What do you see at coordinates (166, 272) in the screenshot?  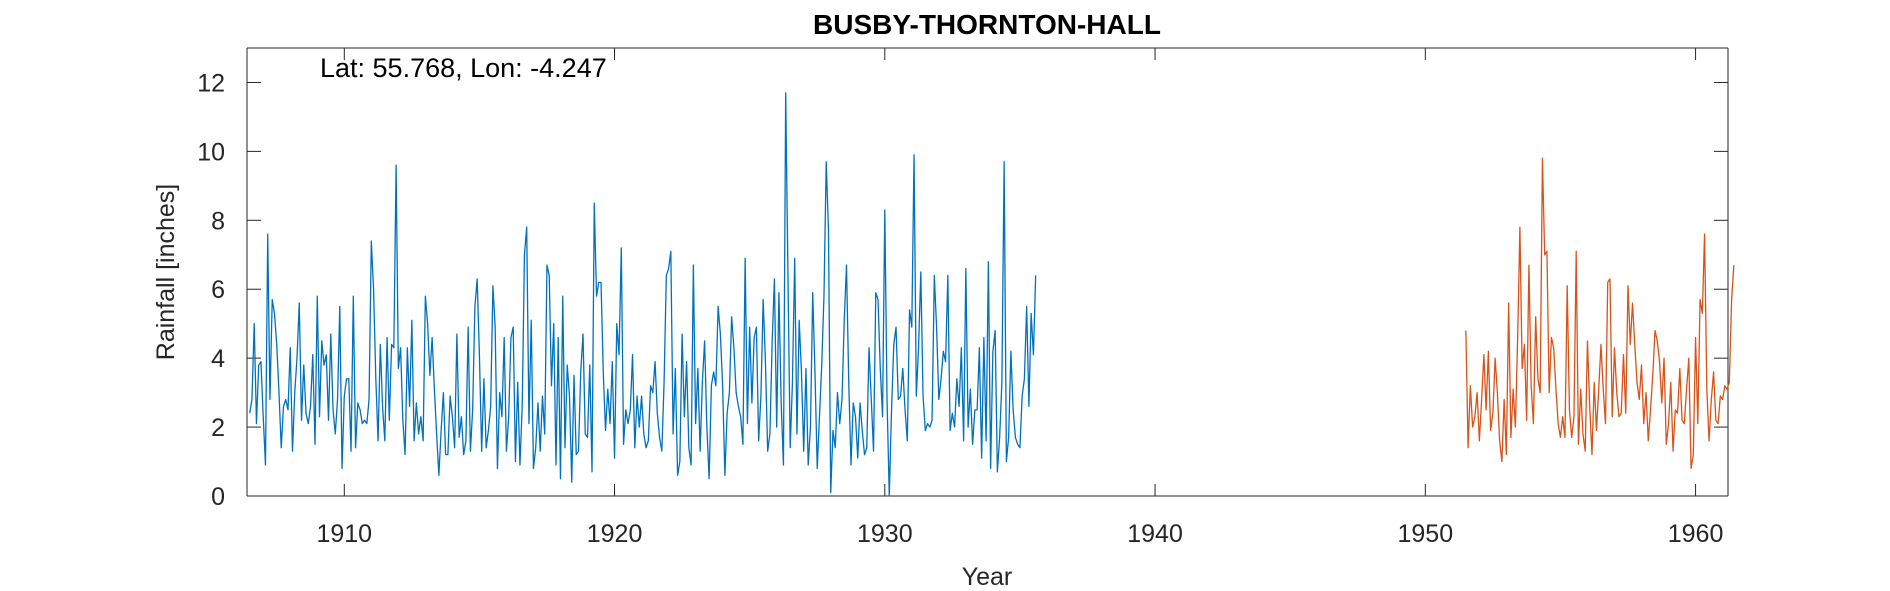 I see `y-axis-label: Rainfall [inches]` at bounding box center [166, 272].